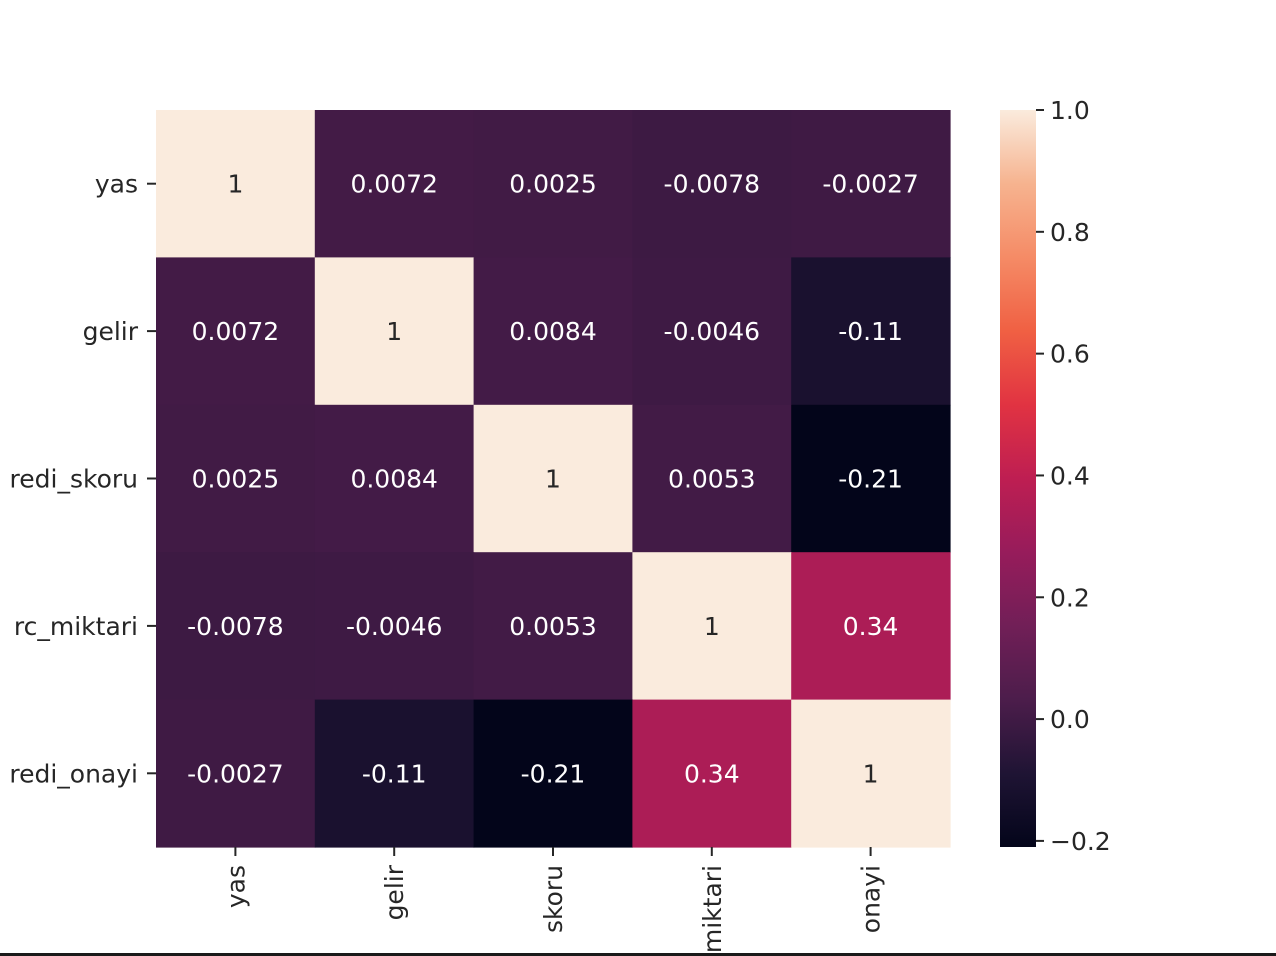 Image resolution: width=1276 pixels, height=956 pixels. I want to click on y-tick-label: gelir, so click(111, 331).